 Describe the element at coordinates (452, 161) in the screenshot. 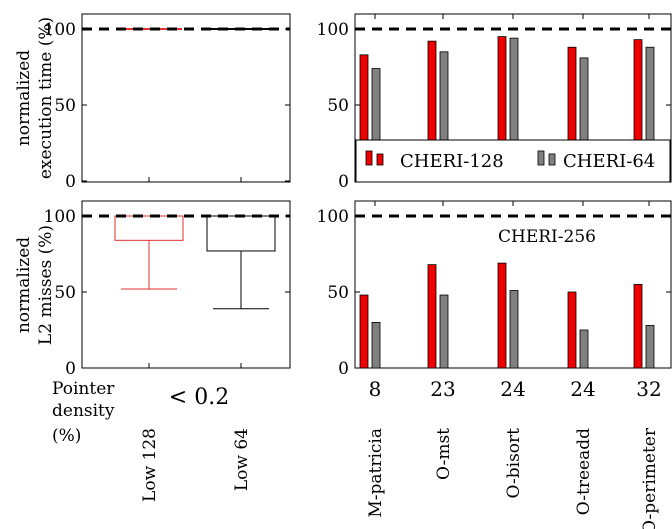

I see `legend-label-cheri128: CHERI-128` at that location.